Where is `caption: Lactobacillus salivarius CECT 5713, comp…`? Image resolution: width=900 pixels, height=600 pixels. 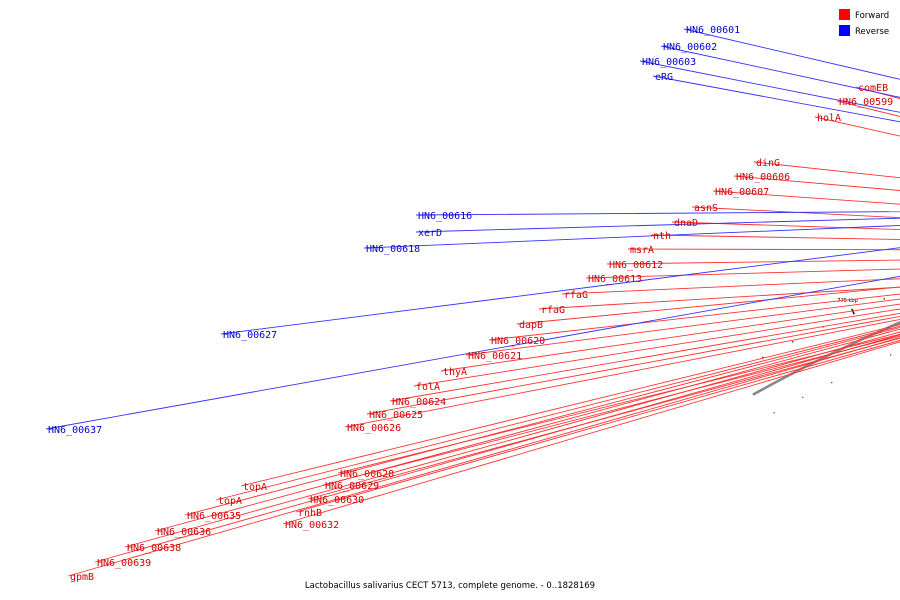 caption: Lactobacillus salivarius CECT 5713, comp… is located at coordinates (450, 586).